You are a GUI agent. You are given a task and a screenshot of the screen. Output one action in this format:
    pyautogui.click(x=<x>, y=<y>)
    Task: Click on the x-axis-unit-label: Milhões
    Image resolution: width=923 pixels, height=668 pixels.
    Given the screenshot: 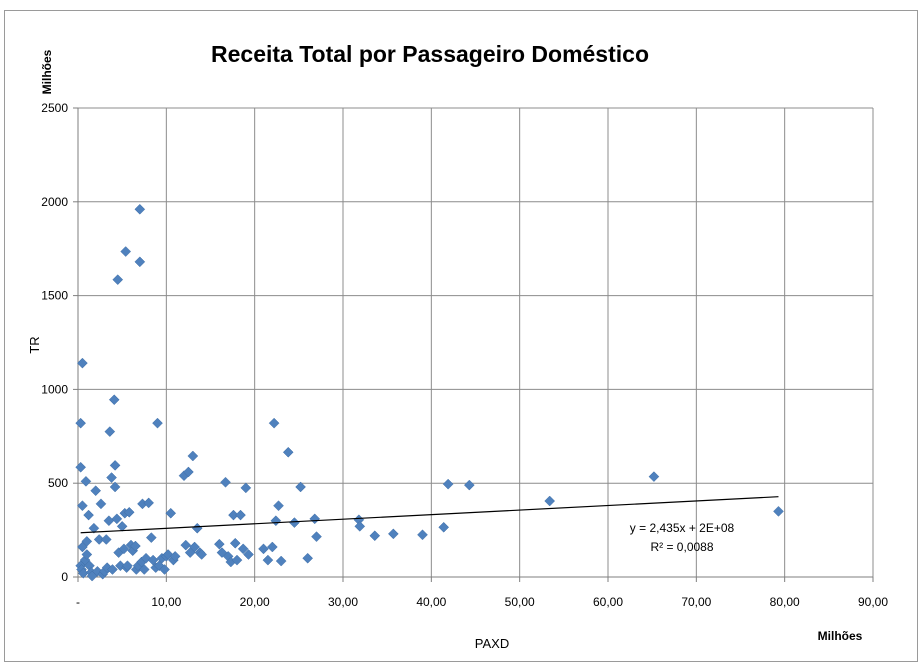 What is the action you would take?
    pyautogui.click(x=840, y=636)
    